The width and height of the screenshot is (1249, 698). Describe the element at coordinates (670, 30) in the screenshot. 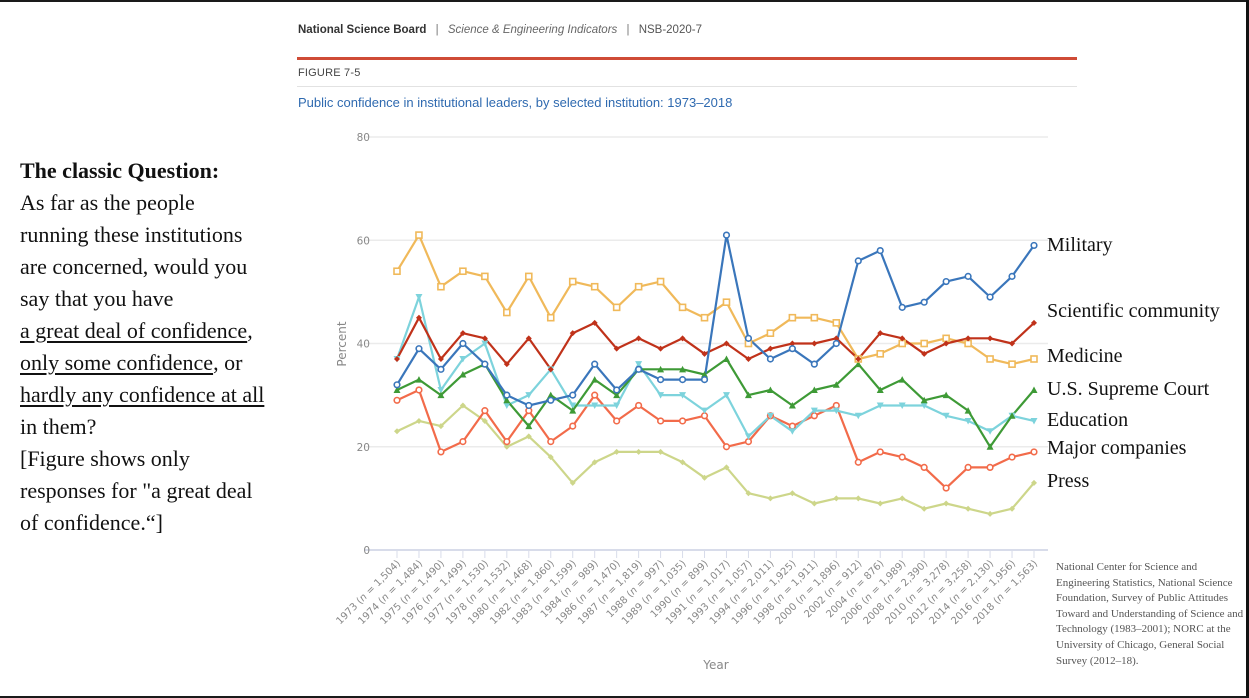

I see `header-code: NSB-2020-7` at that location.